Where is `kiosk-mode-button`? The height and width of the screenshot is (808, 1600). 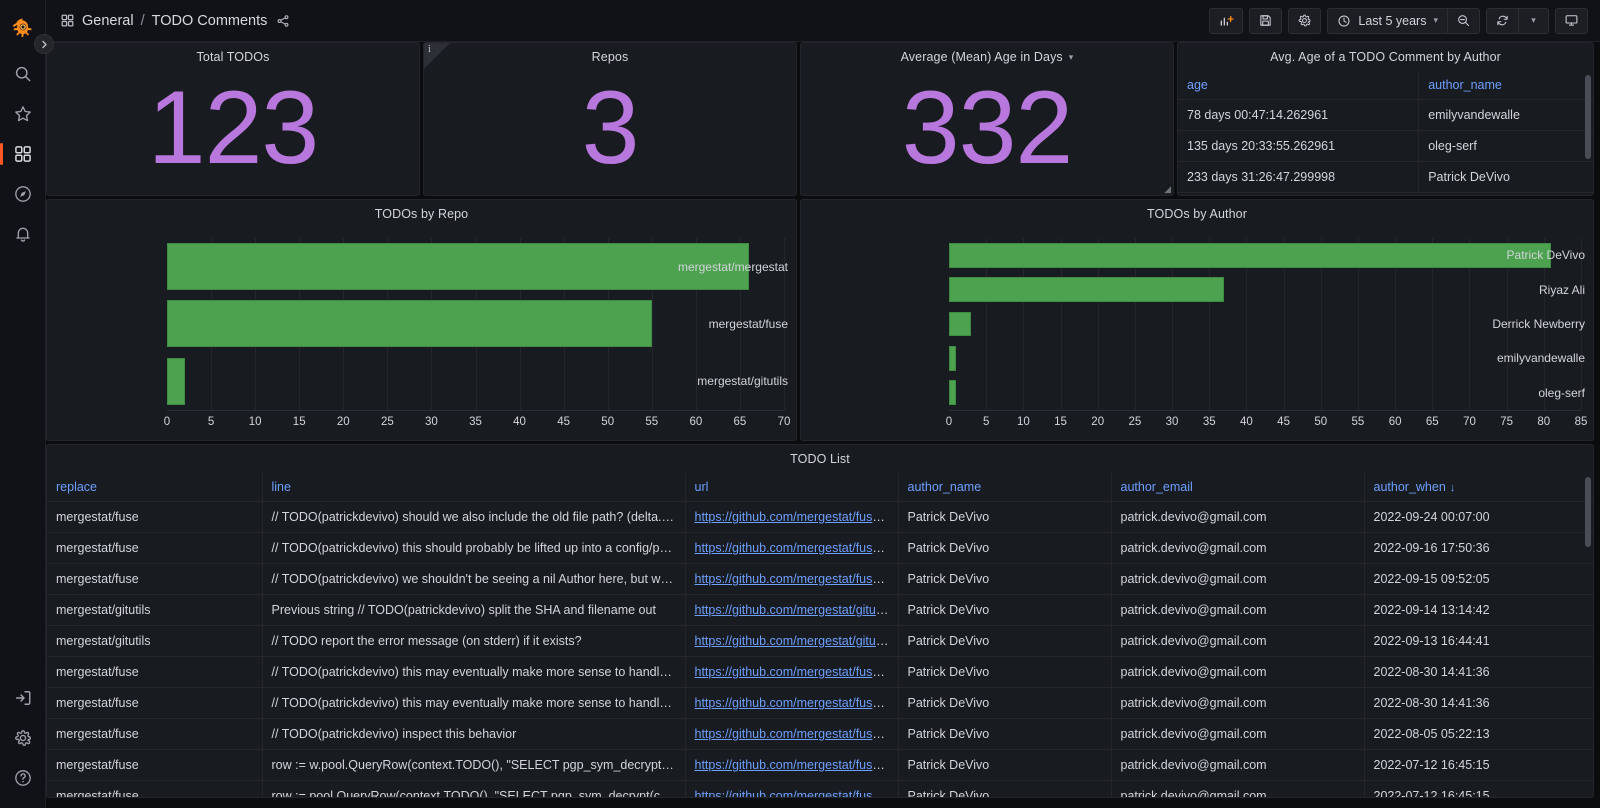
kiosk-mode-button is located at coordinates (1571, 20).